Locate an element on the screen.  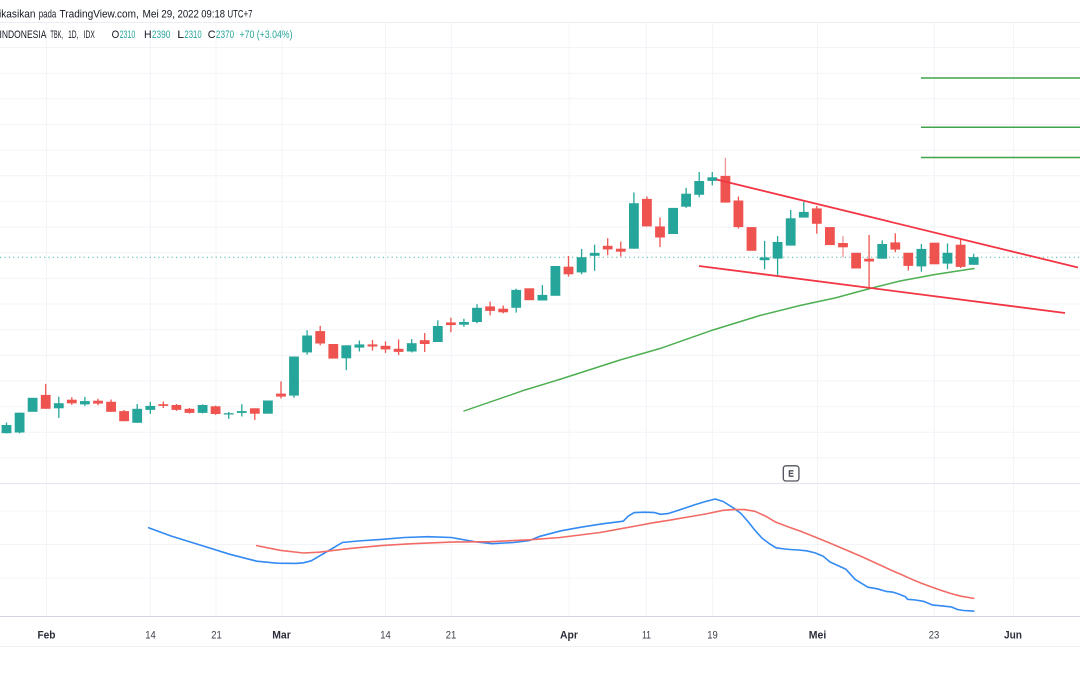
svg-text: 1D, is located at coordinates (73, 35).